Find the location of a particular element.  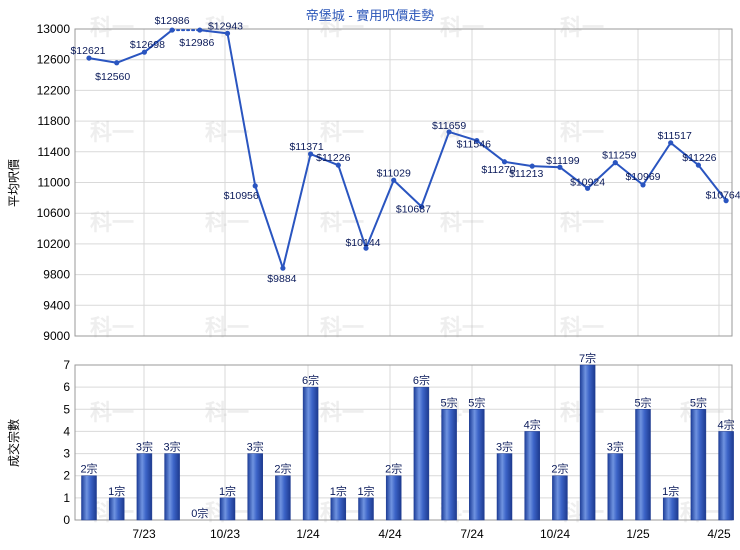

line-data-label: $11517 is located at coordinates (675, 136).